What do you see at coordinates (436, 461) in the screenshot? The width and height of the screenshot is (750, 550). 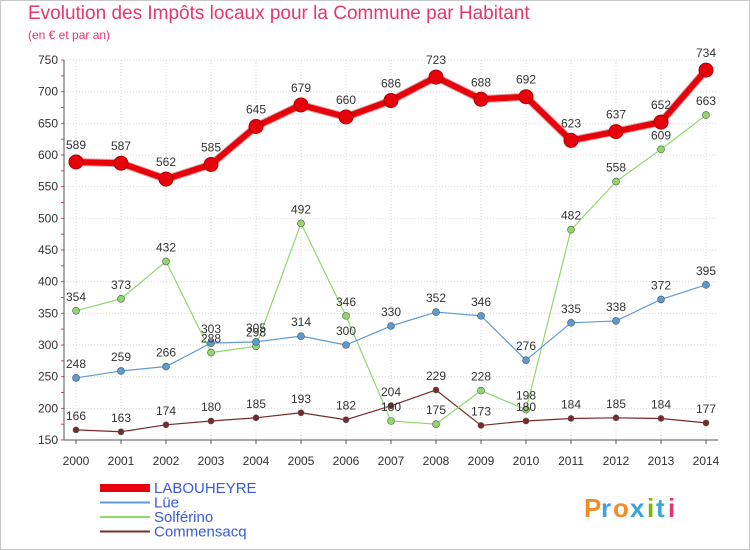 I see `x-tick-label: 2008` at bounding box center [436, 461].